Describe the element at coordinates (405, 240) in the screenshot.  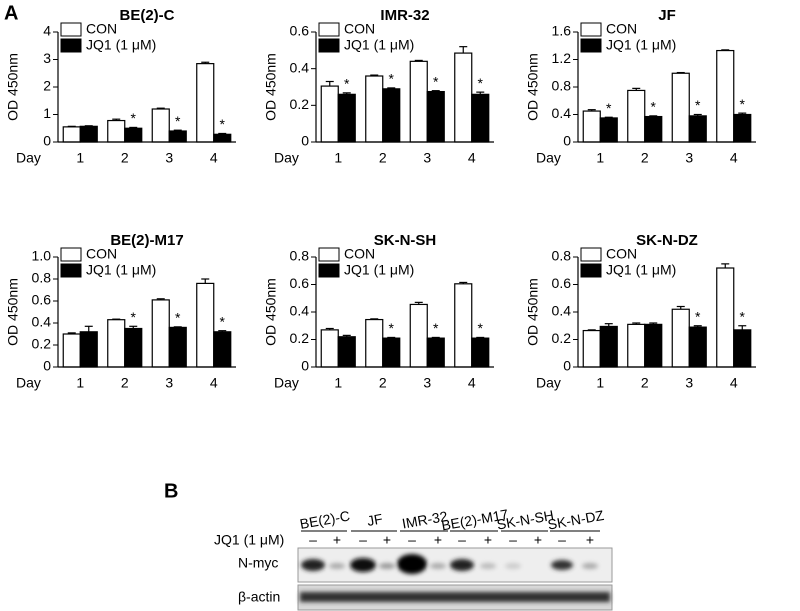
I see `chart-title: SK-N-SH` at that location.